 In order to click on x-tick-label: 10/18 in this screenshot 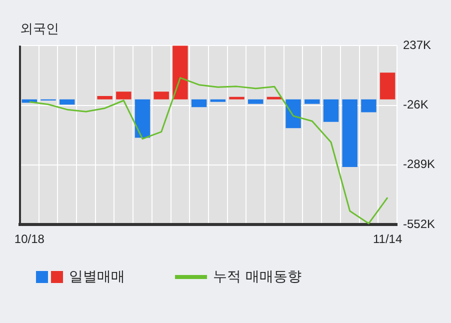, I will do `click(29, 239)`.